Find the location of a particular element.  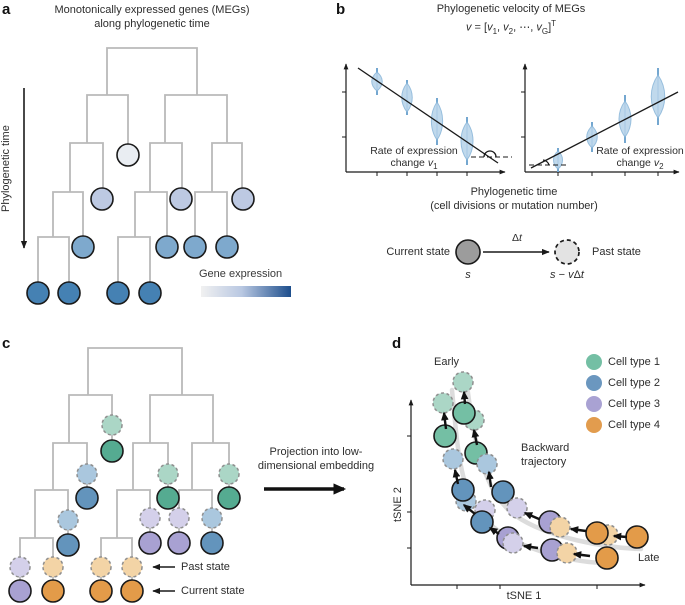

panel-b-x-axis-line1: Phylogenetic time is located at coordinates (514, 192).